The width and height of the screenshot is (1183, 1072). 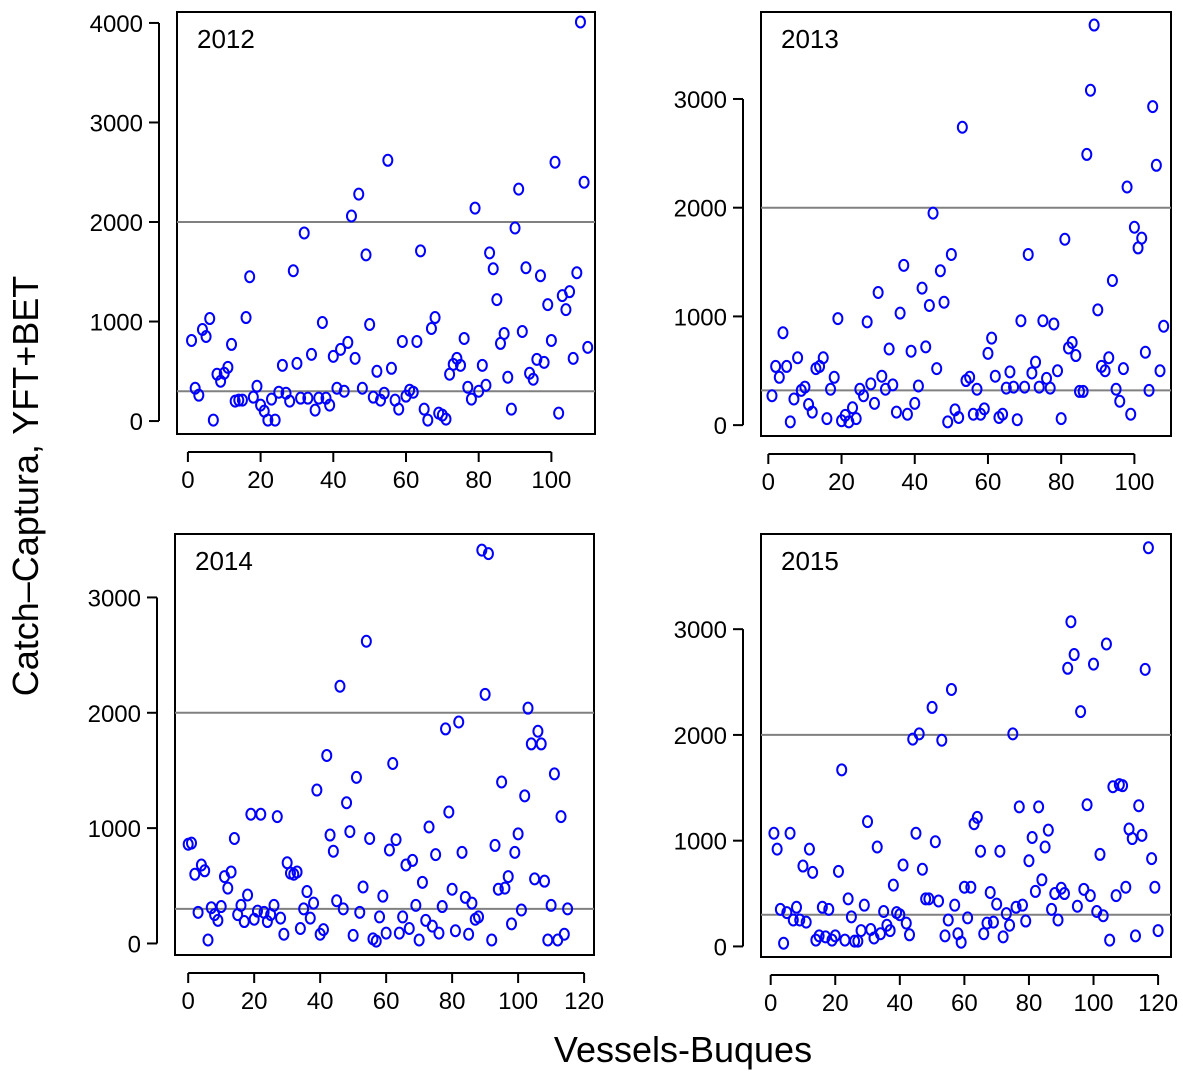 I want to click on x-tick-label: 80, so click(x=1029, y=1003).